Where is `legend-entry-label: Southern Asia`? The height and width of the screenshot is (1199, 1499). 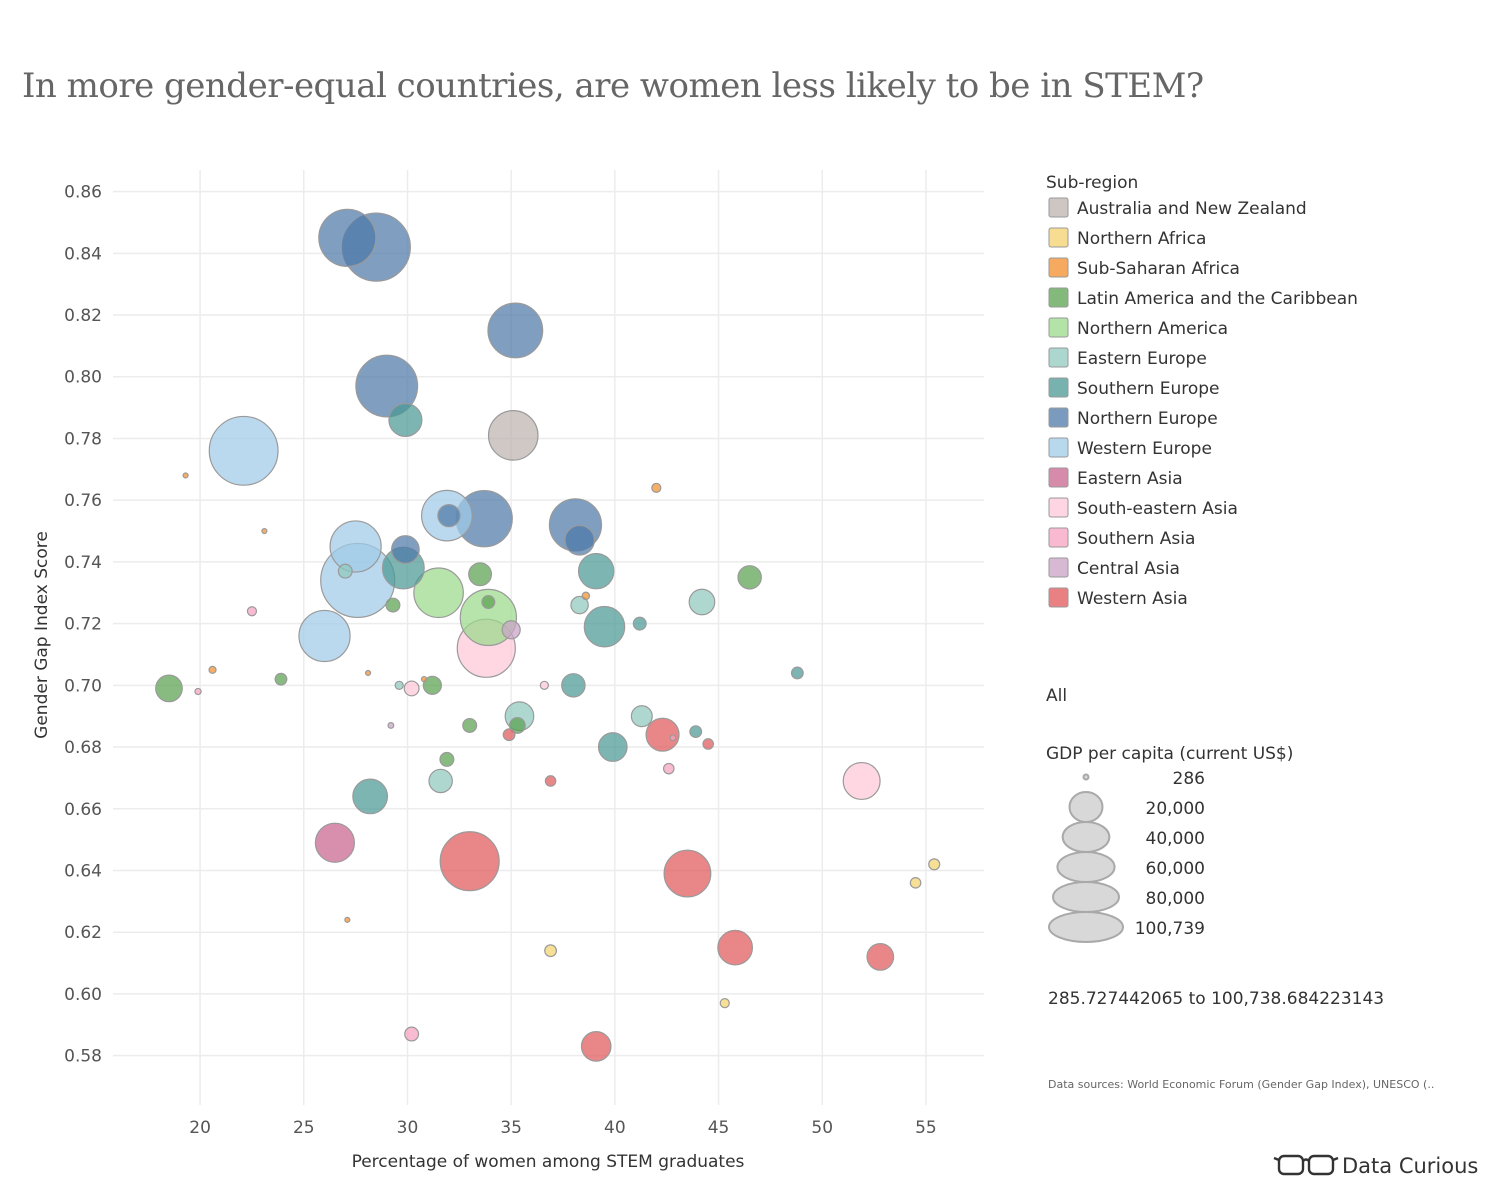
legend-entry-label: Southern Asia is located at coordinates (1136, 539).